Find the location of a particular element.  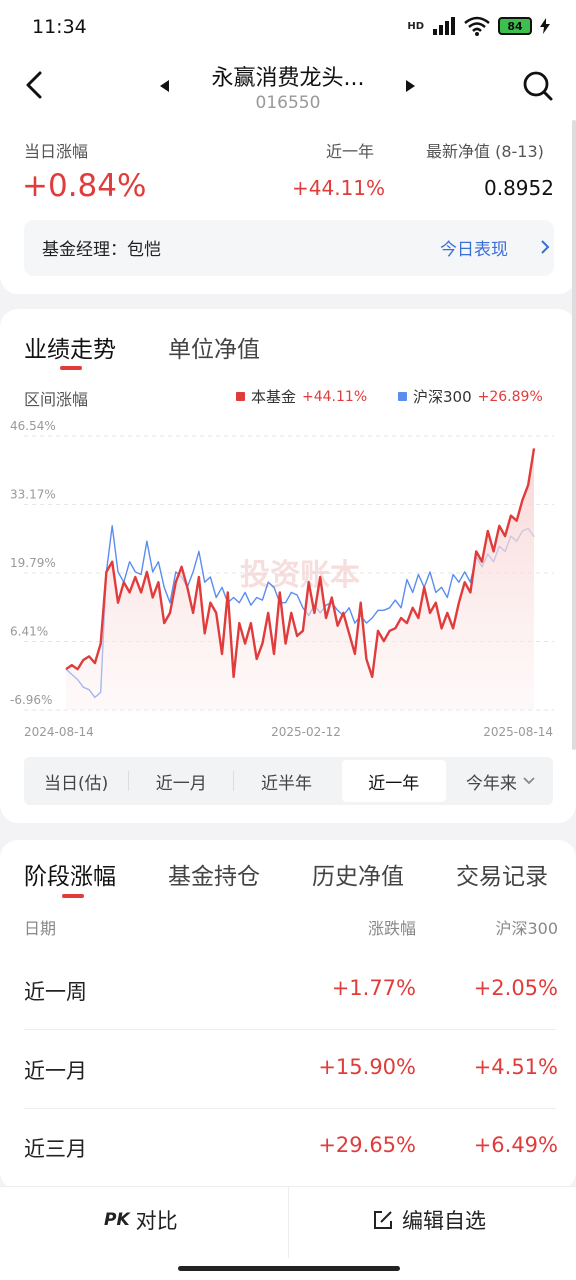

x-tick-label: 2025-02-12 is located at coordinates (306, 732).